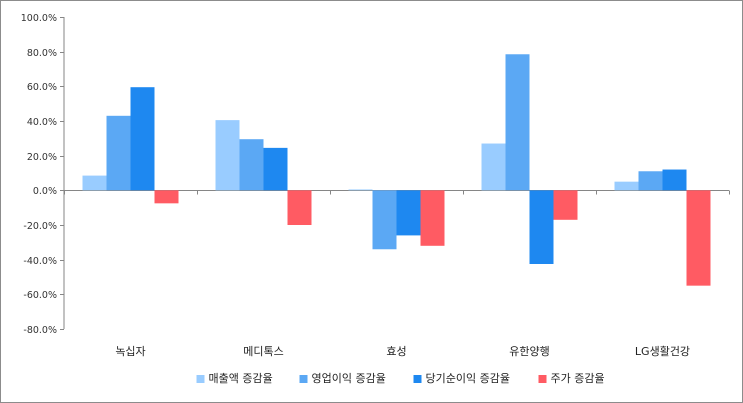 Image resolution: width=743 pixels, height=403 pixels. Describe the element at coordinates (468, 378) in the screenshot. I see `legend-label: 당기순이익 증감율` at that location.